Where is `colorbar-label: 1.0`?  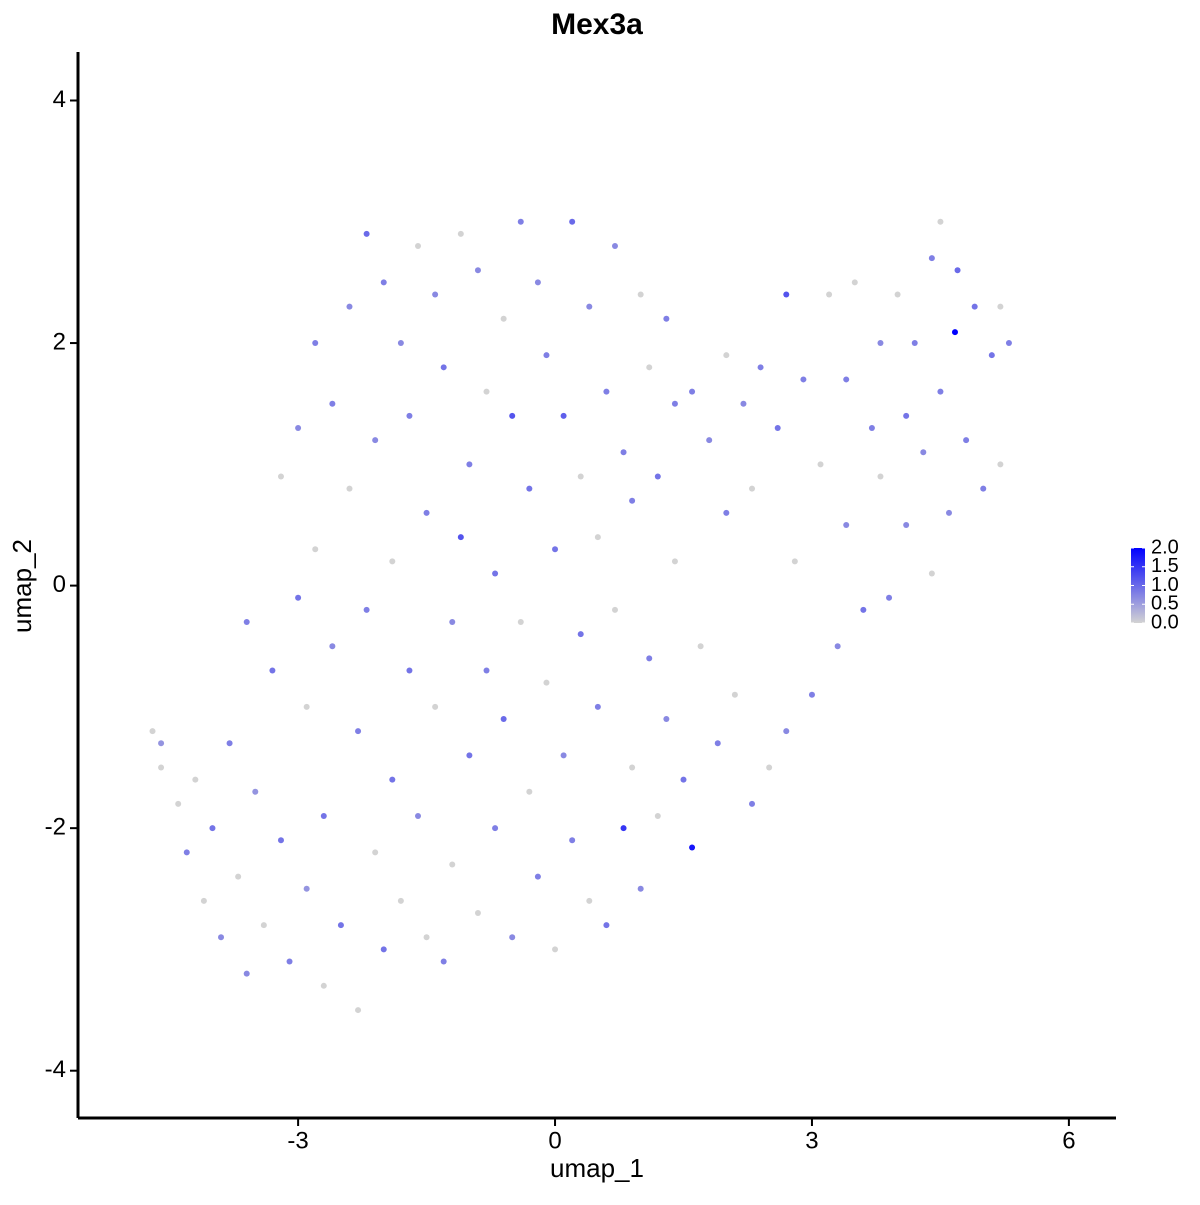
colorbar-label: 1.0 is located at coordinates (1165, 585).